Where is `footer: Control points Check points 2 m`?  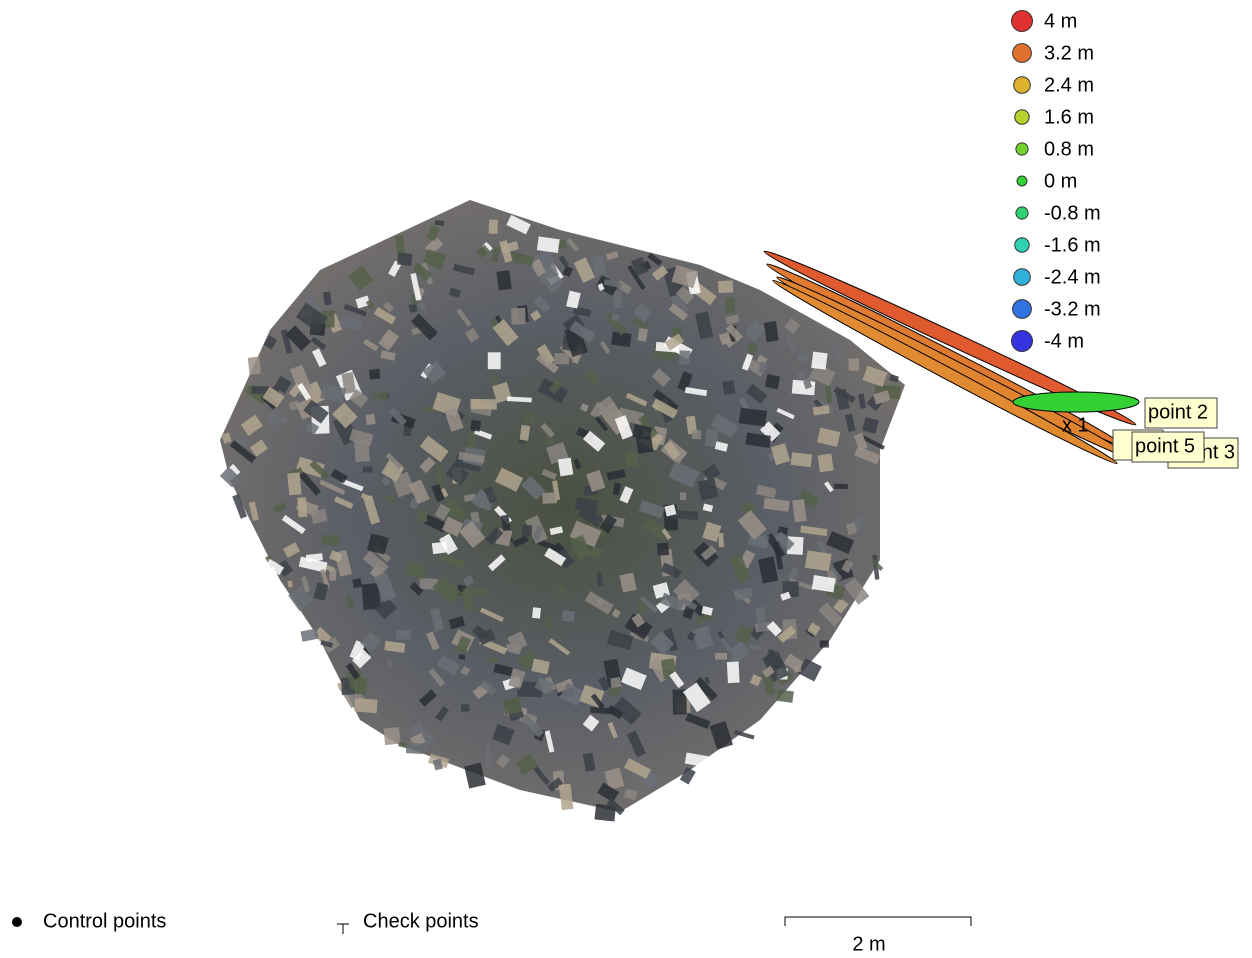 footer: Control points Check points 2 m is located at coordinates (492, 932).